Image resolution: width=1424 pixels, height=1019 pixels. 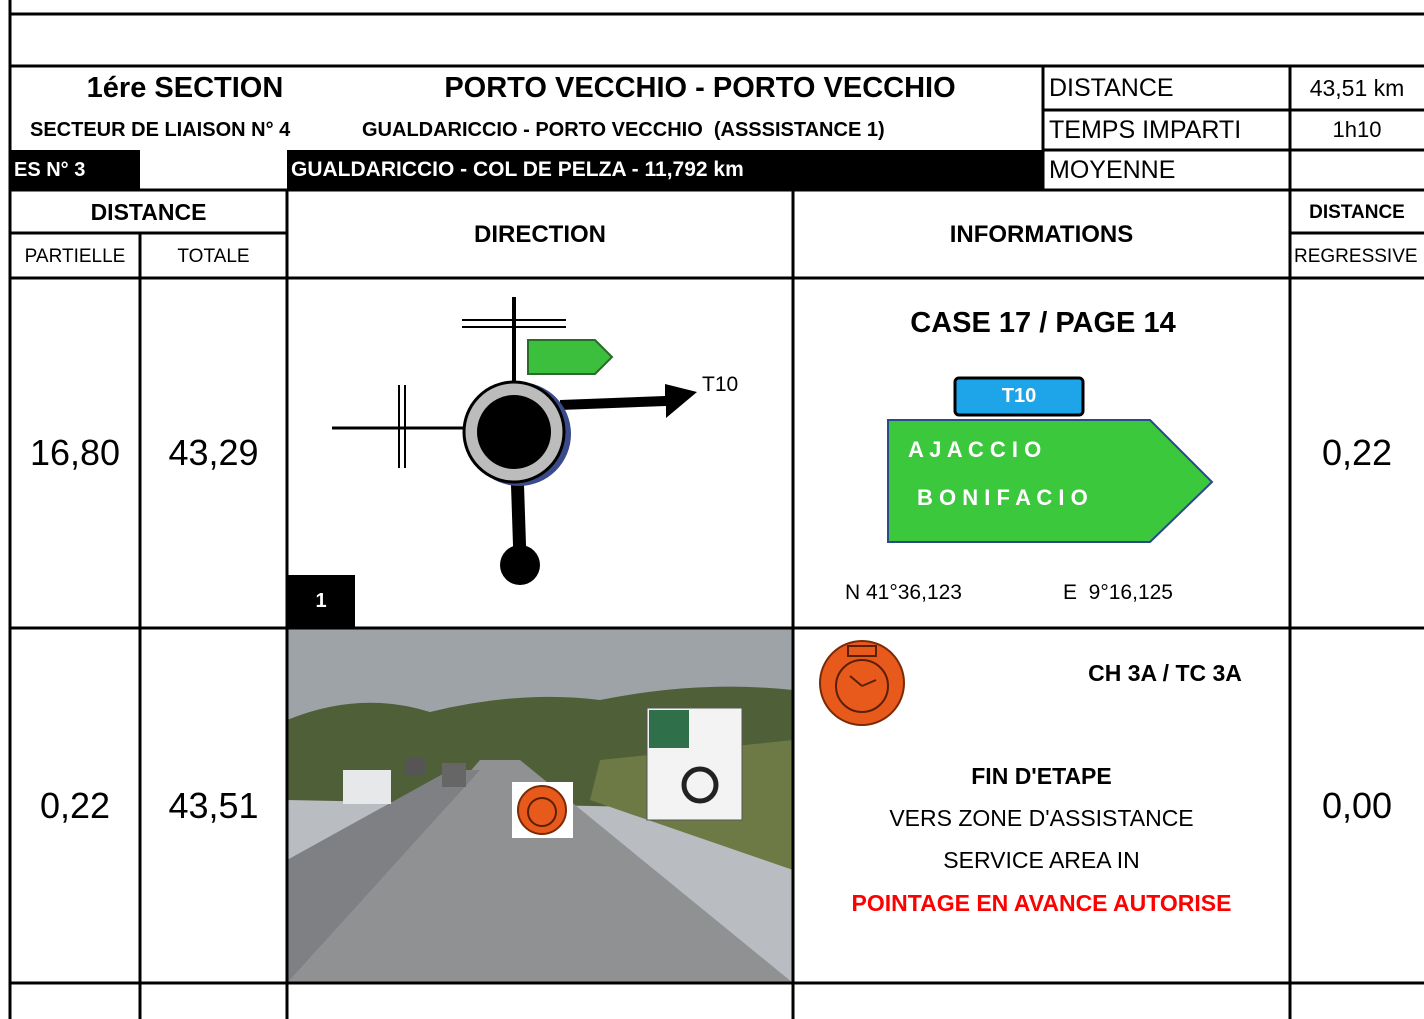 I want to click on stage-route-bar, so click(x=665, y=170).